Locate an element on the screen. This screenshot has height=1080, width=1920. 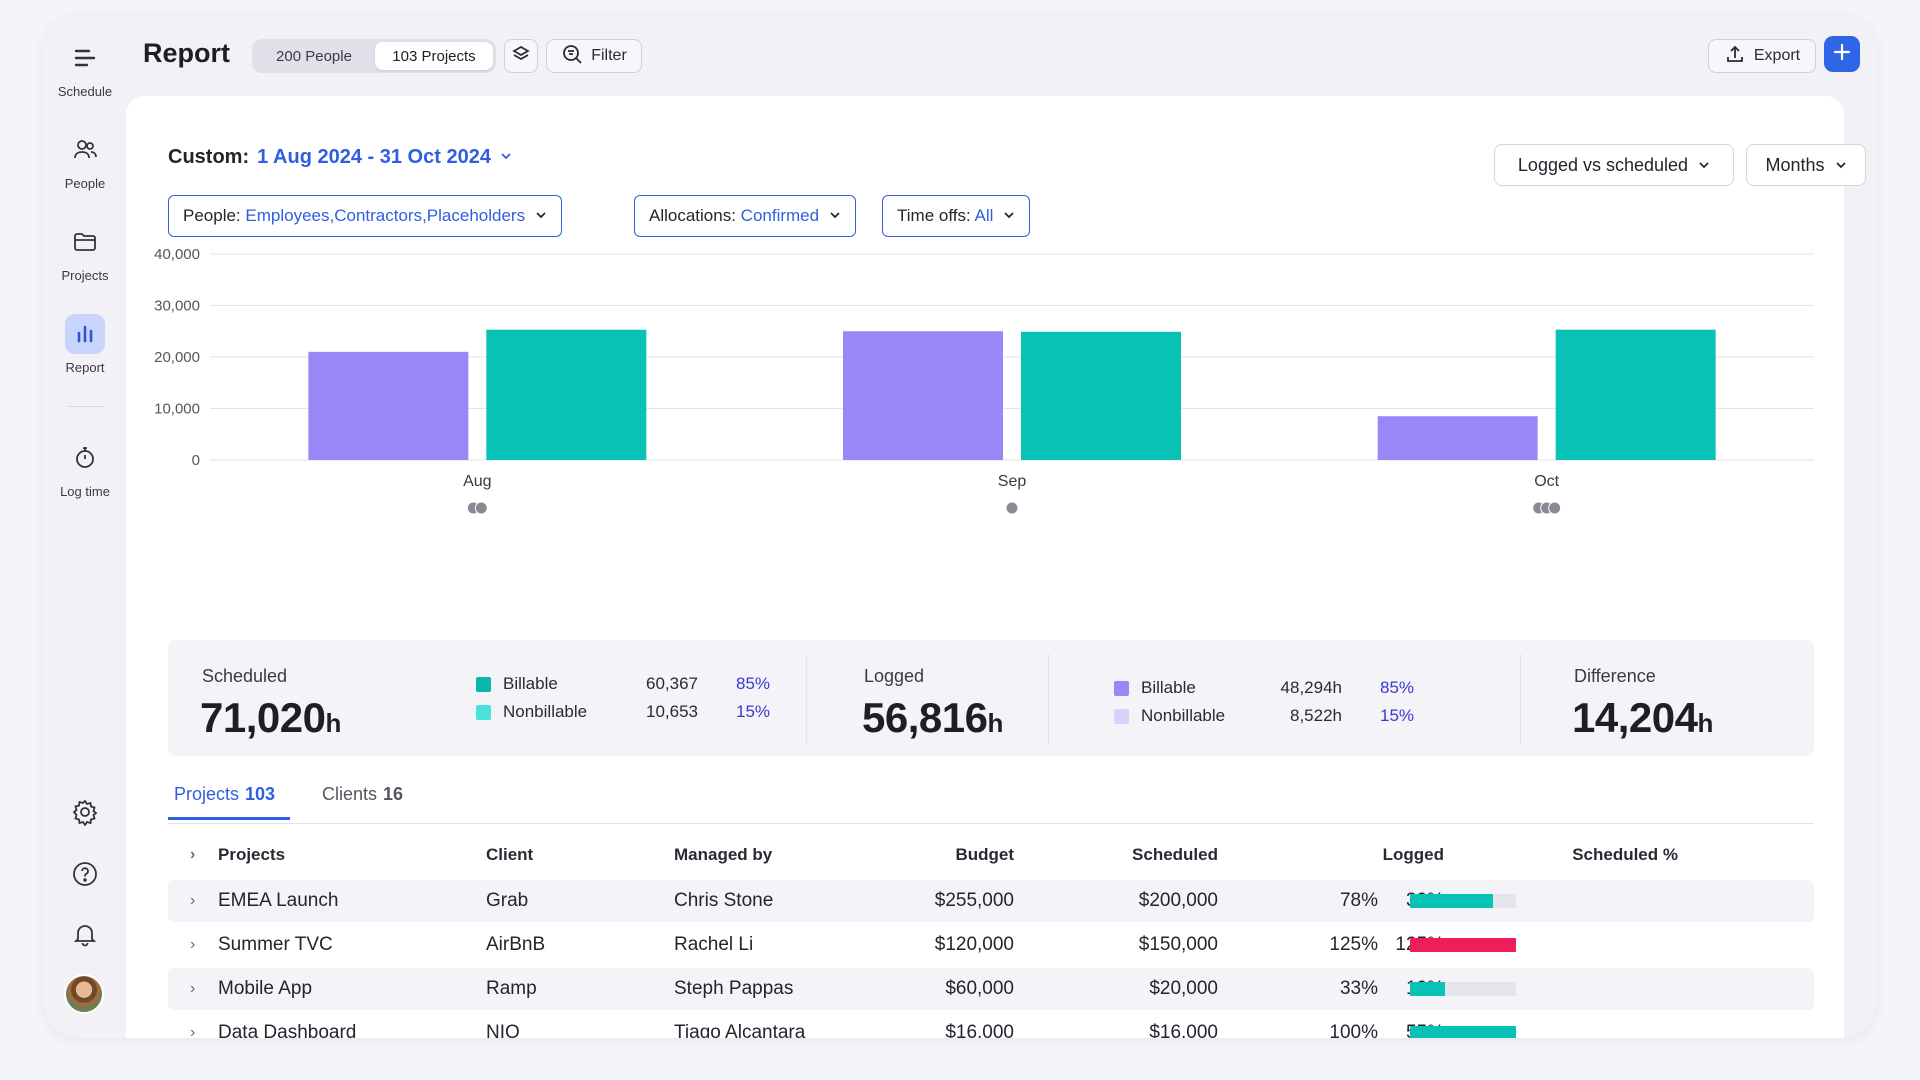
period-select: Months is located at coordinates (1806, 165).